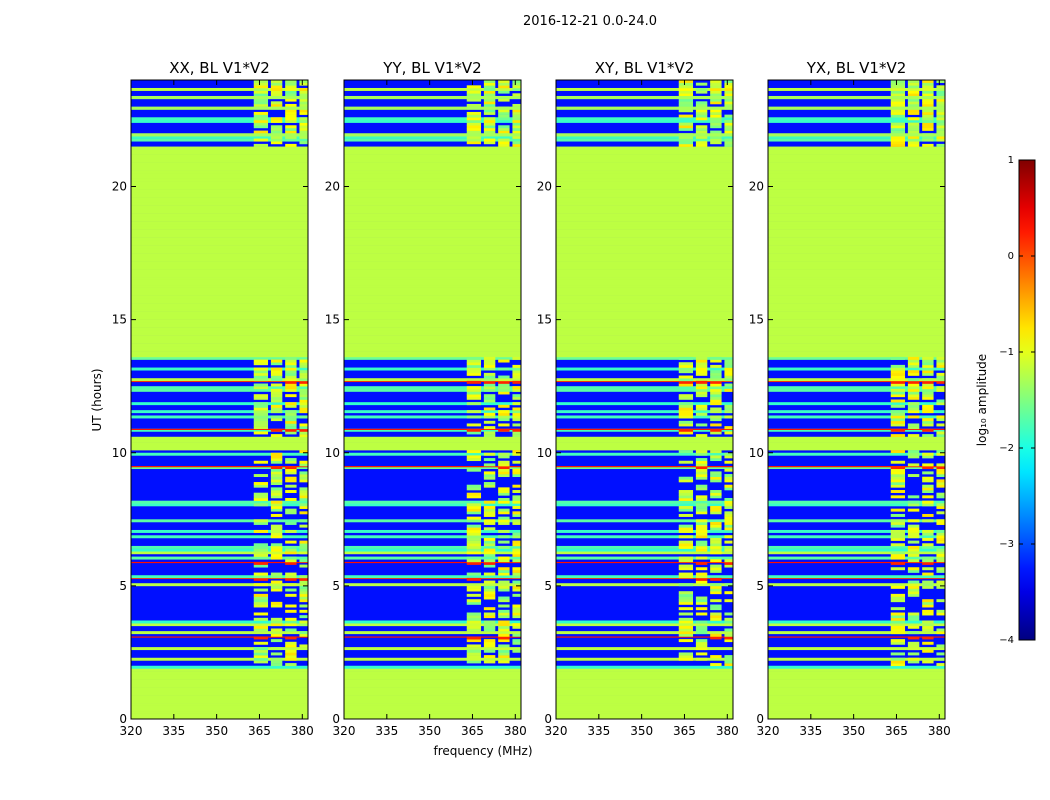 Image resolution: width=1050 pixels, height=800 pixels. I want to click on x-tick-label: 335, so click(598, 731).